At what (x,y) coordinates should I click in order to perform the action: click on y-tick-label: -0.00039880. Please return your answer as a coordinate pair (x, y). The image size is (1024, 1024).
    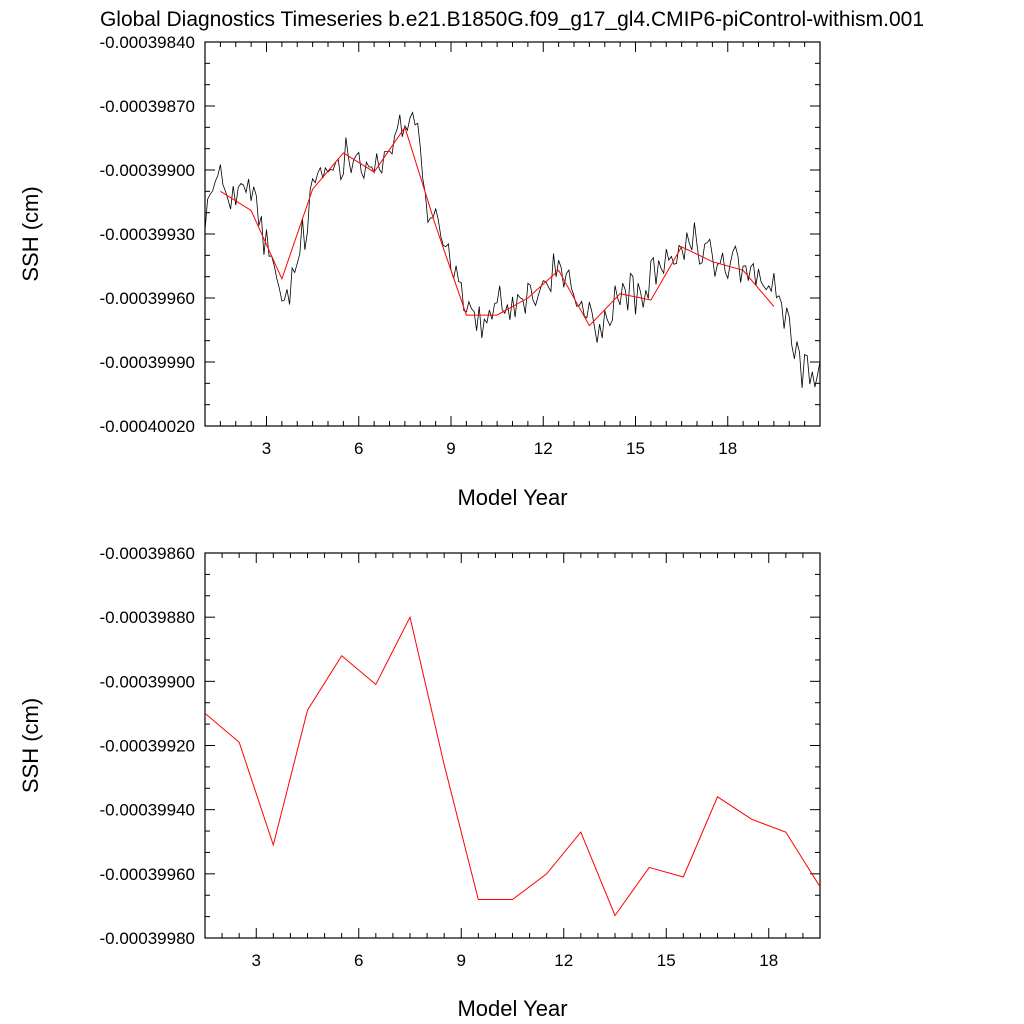
    Looking at the image, I should click on (147, 617).